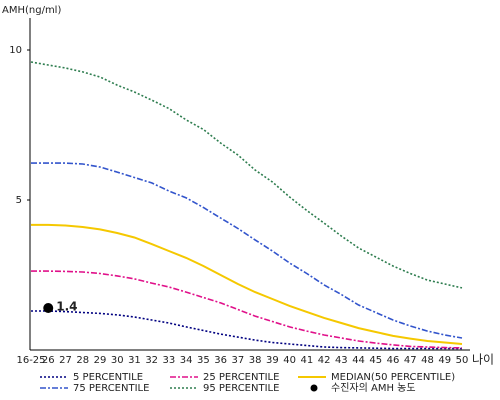 The image size is (500, 400). Describe the element at coordinates (238, 360) in the screenshot. I see `x-tick-label: 37` at that location.